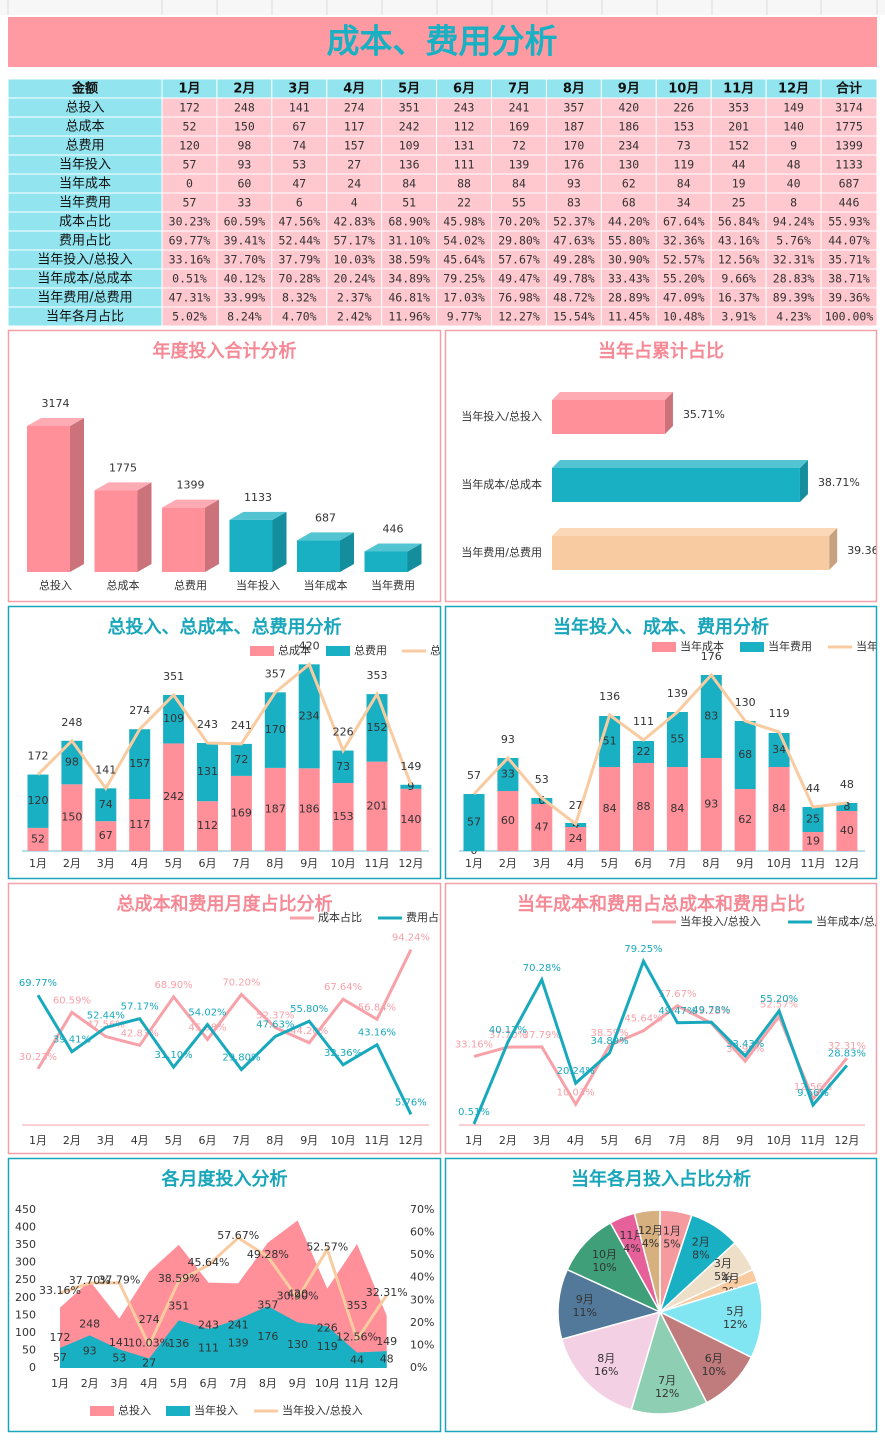 The height and width of the screenshot is (1444, 885). Describe the element at coordinates (173, 676) in the screenshot. I see `value-label: 351` at that location.